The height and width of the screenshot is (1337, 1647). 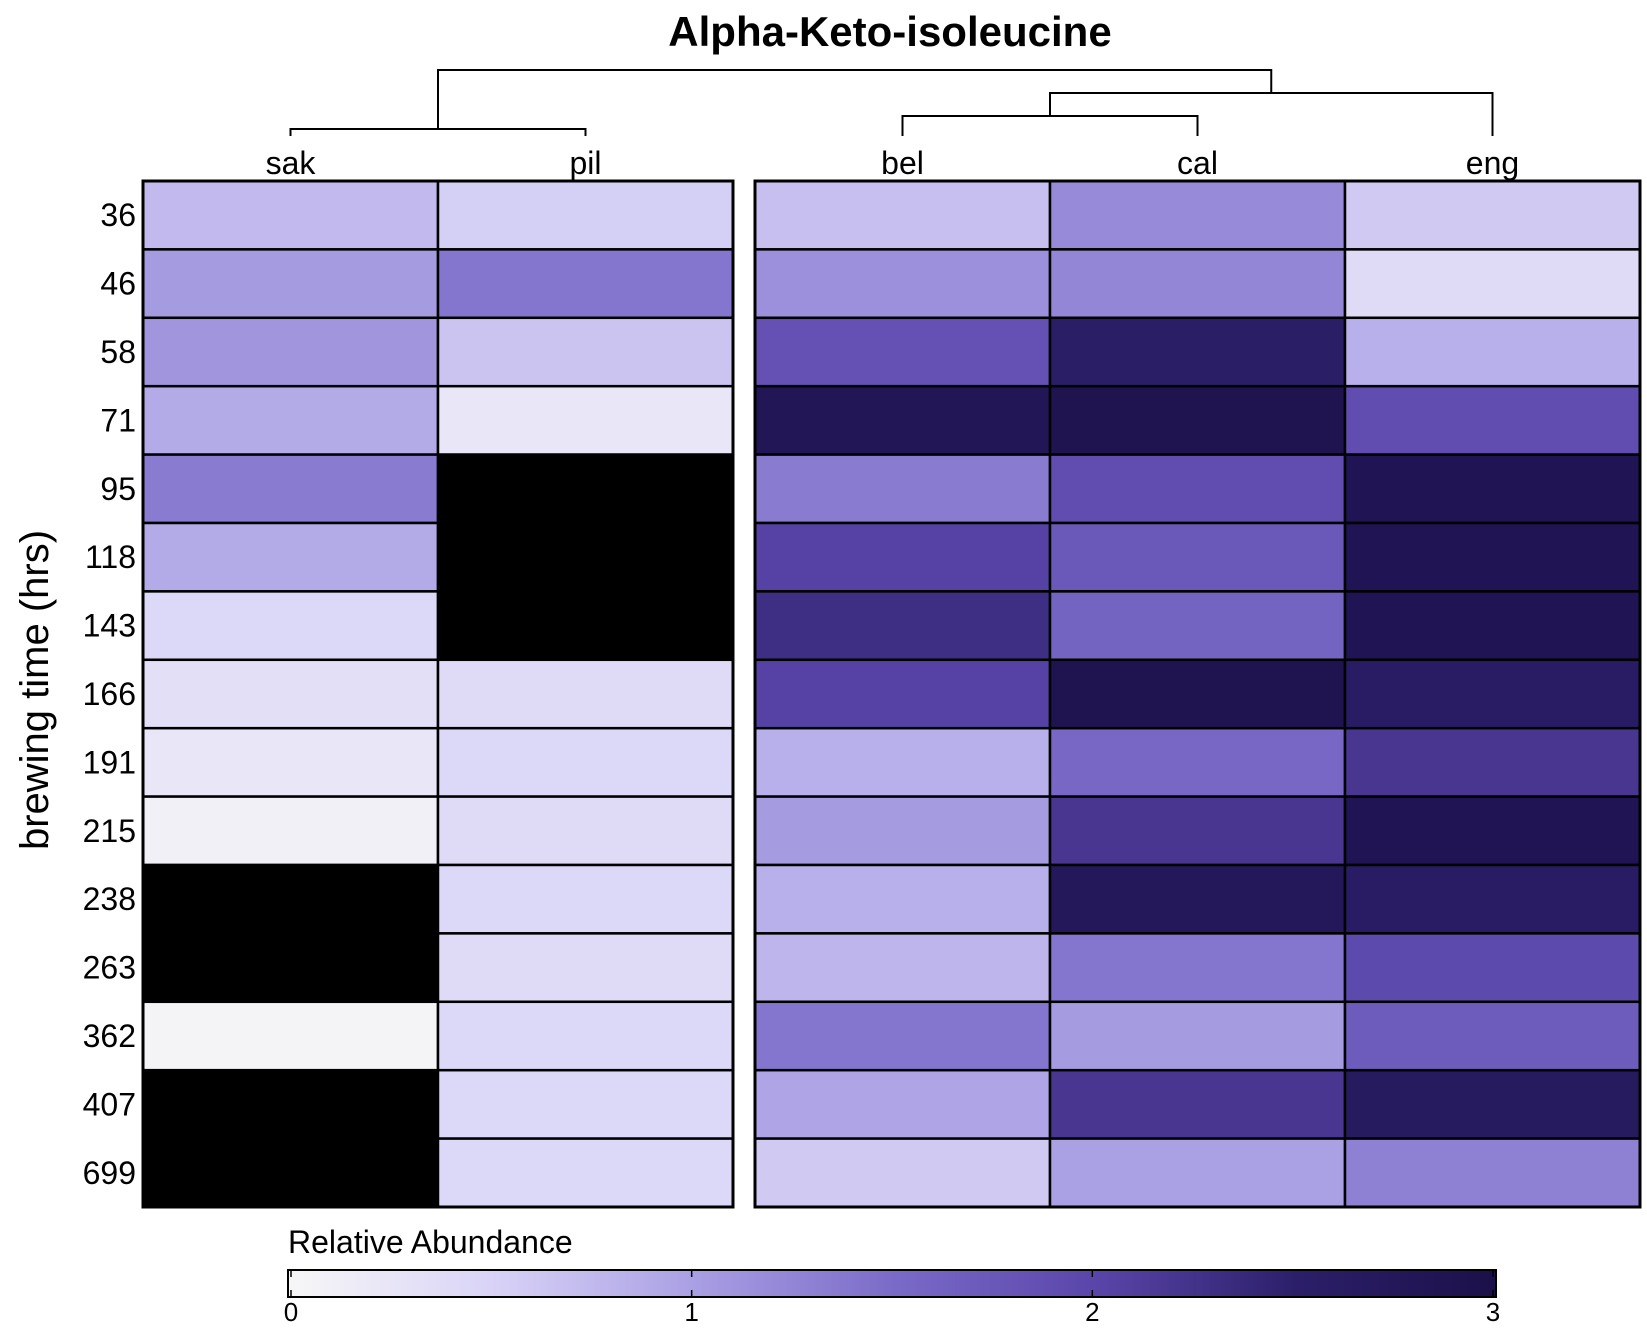 I want to click on chart-title: Alpha-Keto-isoleucine, so click(x=889, y=31).